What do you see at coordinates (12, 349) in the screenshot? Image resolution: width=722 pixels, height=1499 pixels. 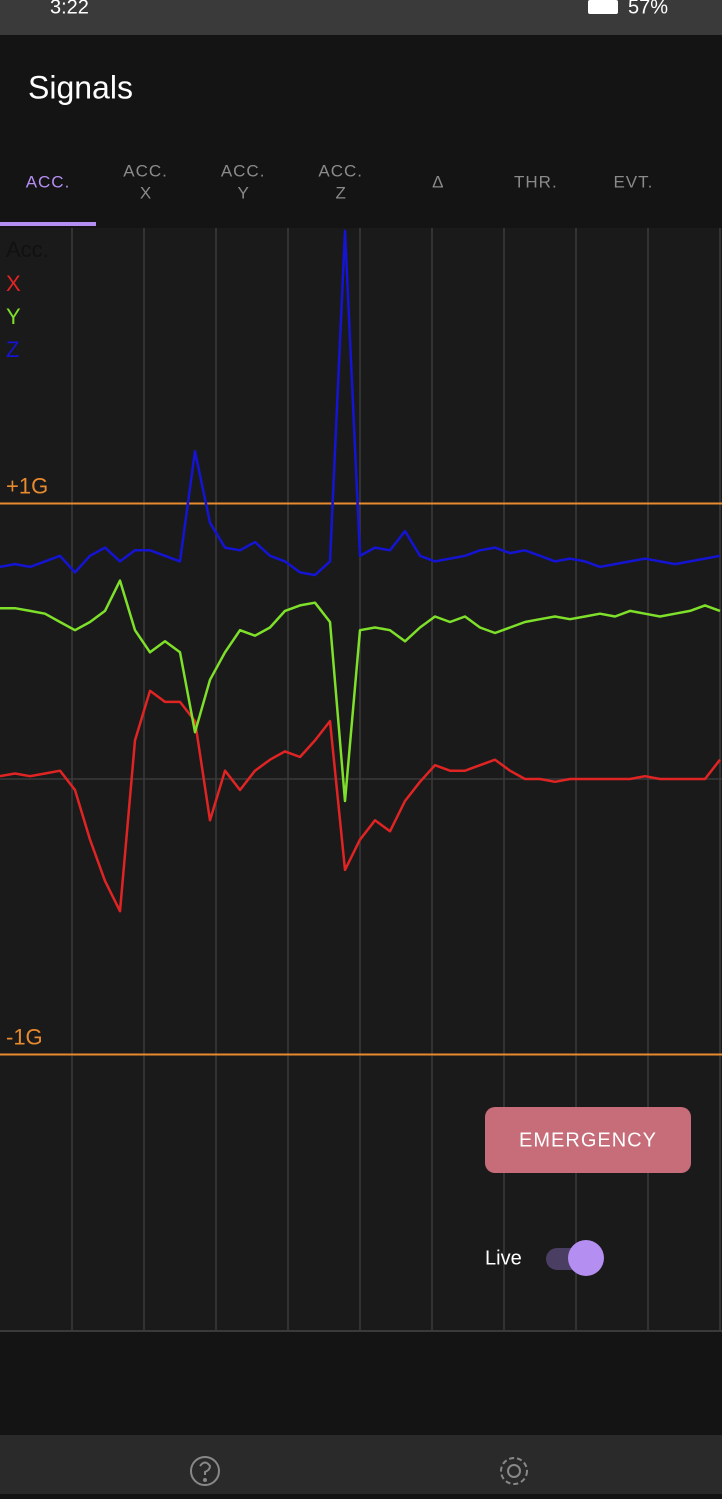 I see `legend-entry: Z` at bounding box center [12, 349].